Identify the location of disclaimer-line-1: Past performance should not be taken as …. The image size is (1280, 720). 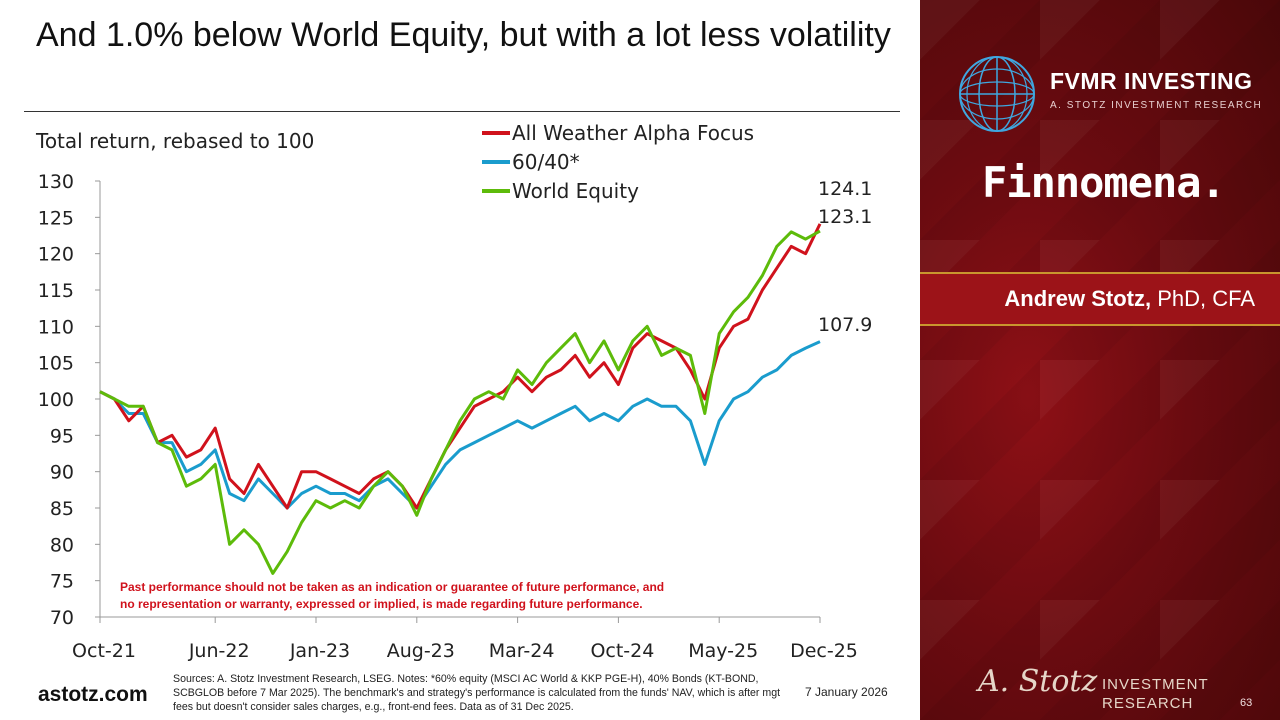
(392, 587).